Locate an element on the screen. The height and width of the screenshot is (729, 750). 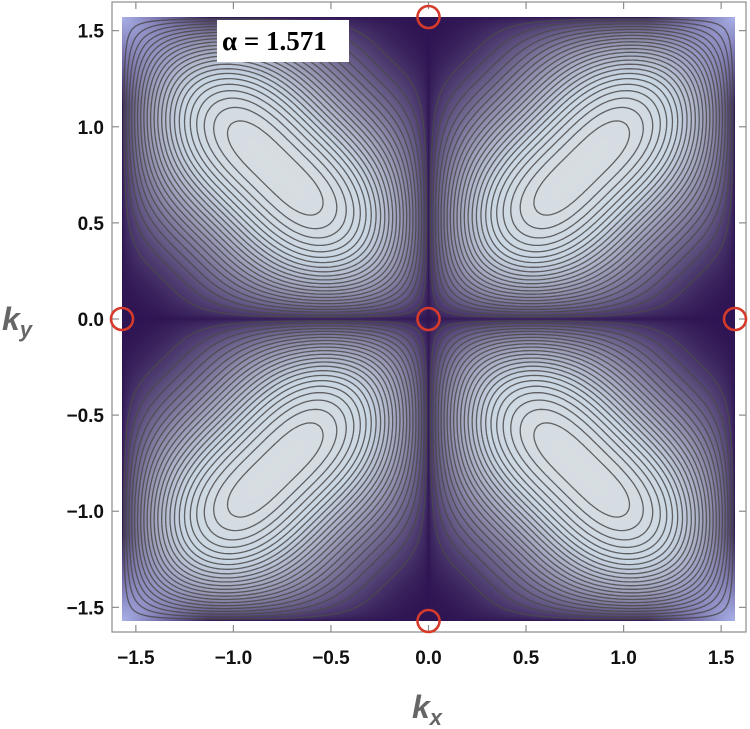
x-tick-label: −1.5 is located at coordinates (136, 658).